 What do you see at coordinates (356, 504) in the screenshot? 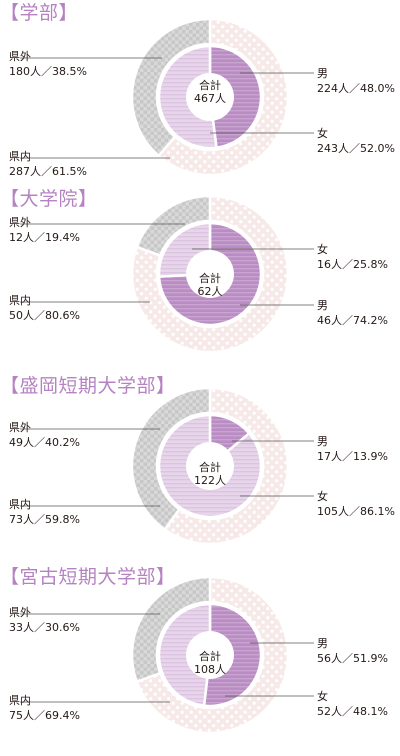
I see `inner-label-female: 女 105人／86.1%` at bounding box center [356, 504].